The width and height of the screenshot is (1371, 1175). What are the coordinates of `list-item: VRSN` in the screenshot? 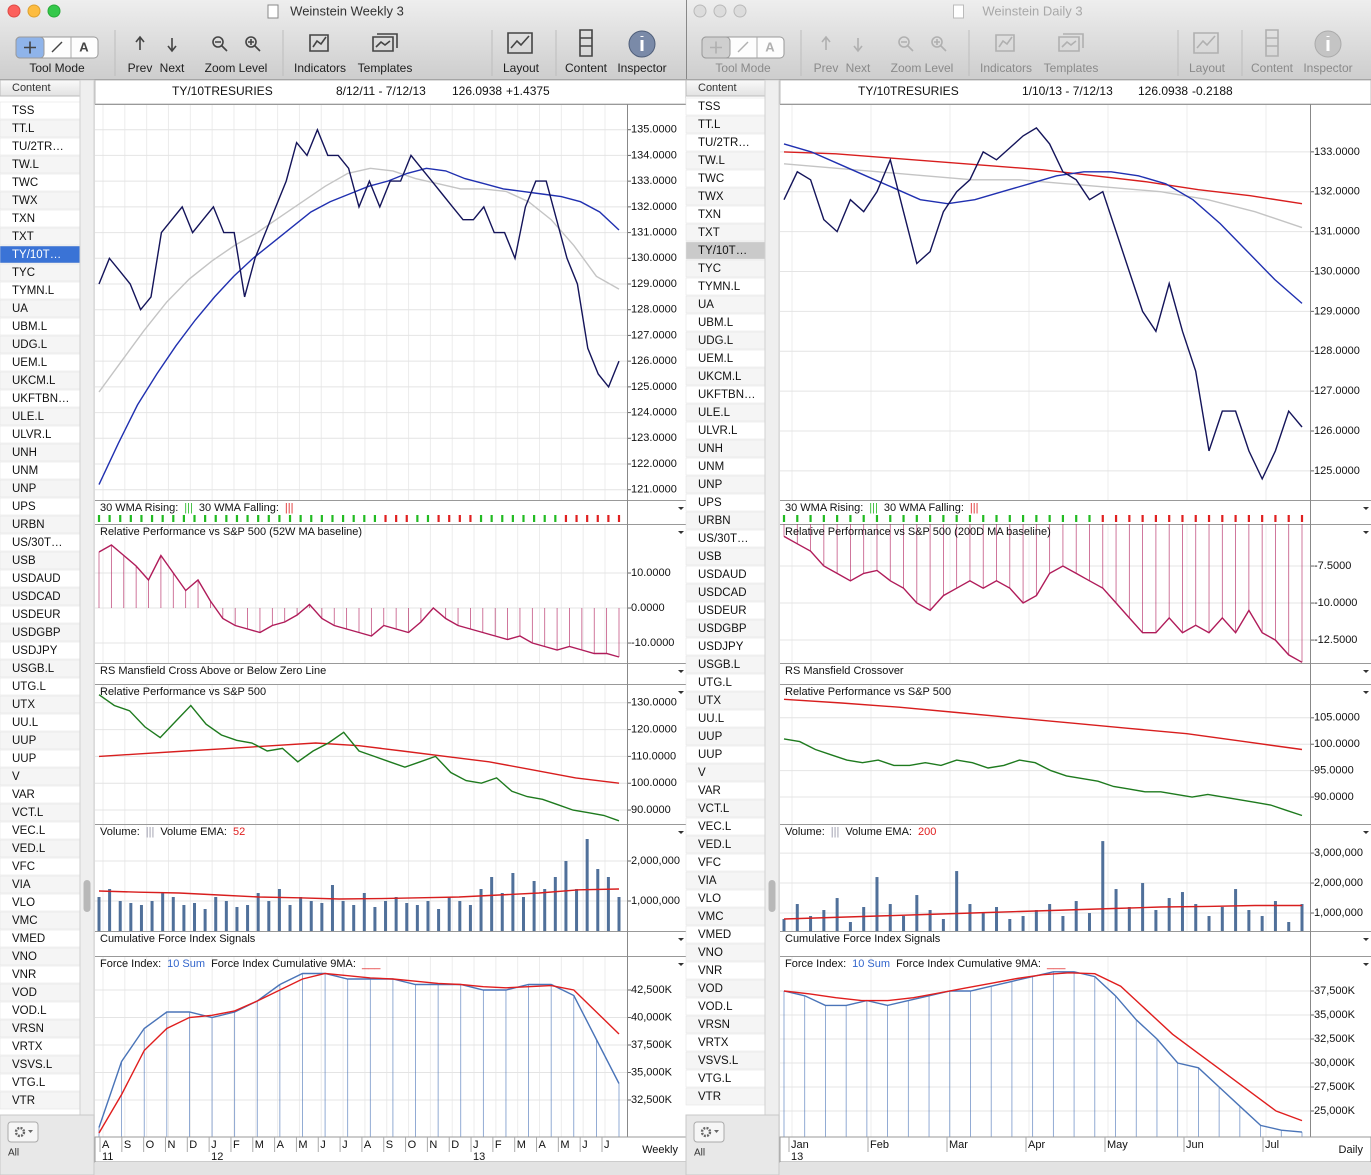 It's located at (714, 1025).